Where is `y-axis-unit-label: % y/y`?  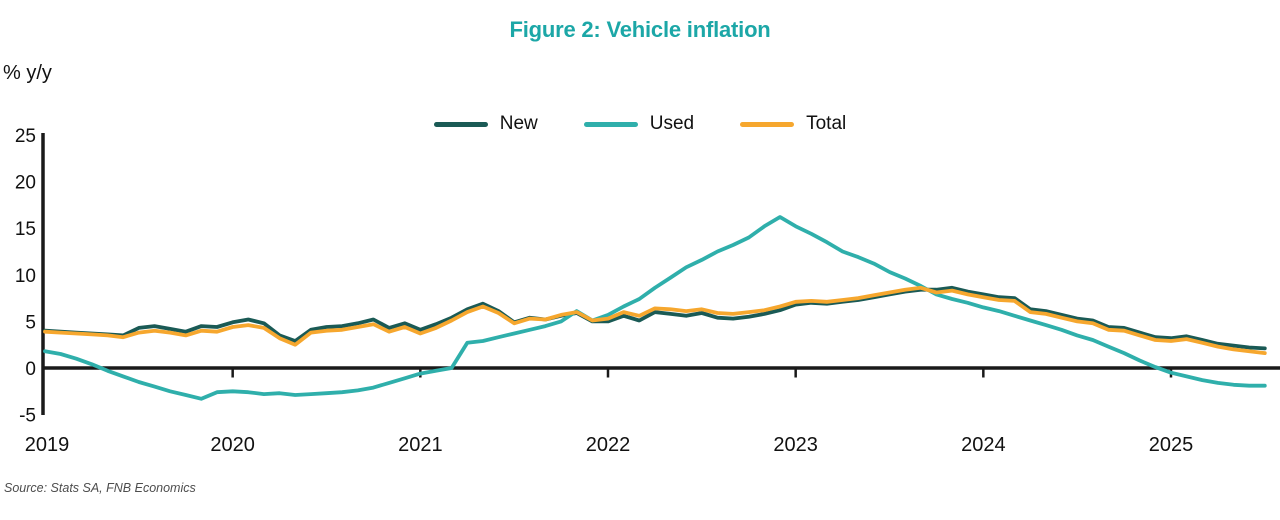 y-axis-unit-label: % y/y is located at coordinates (27, 73).